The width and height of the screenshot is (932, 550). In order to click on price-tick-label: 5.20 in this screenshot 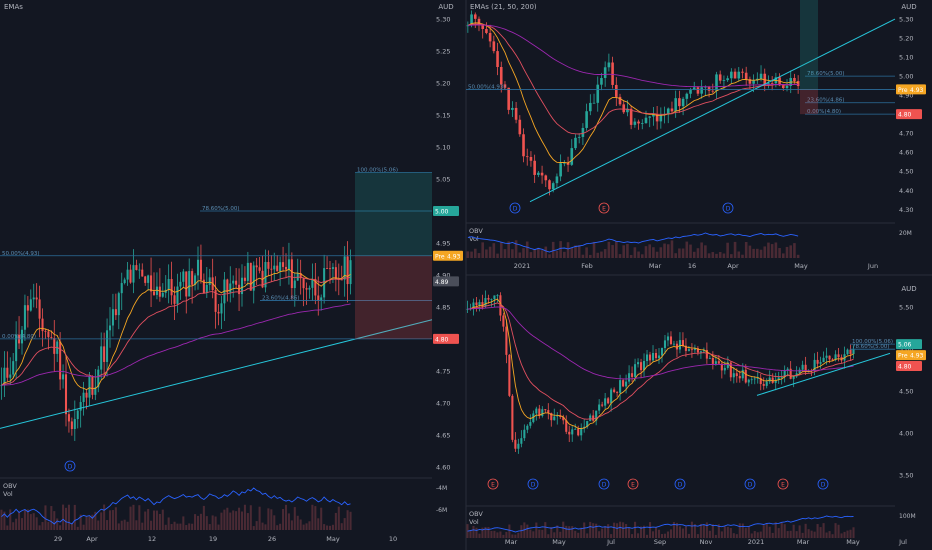, I will do `click(443, 84)`.